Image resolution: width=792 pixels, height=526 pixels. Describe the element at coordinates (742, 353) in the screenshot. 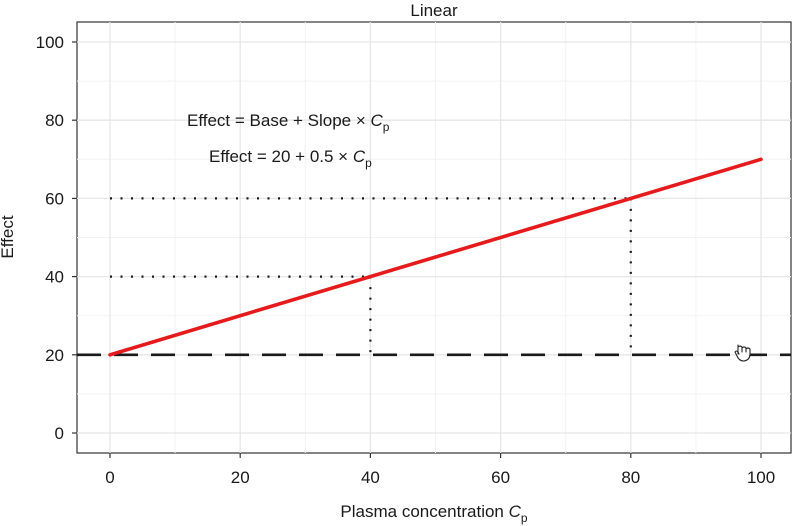

I see `hand-cursor-icon` at that location.